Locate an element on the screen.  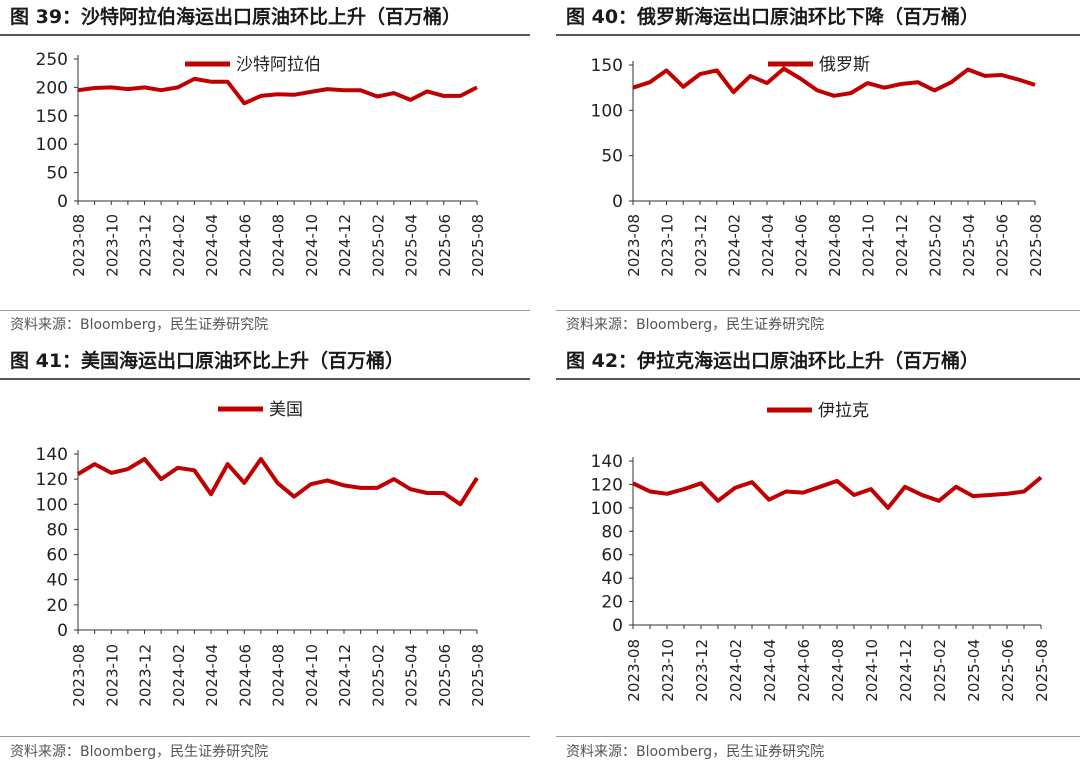
legend-label: 沙特阿拉伯 is located at coordinates (278, 65).